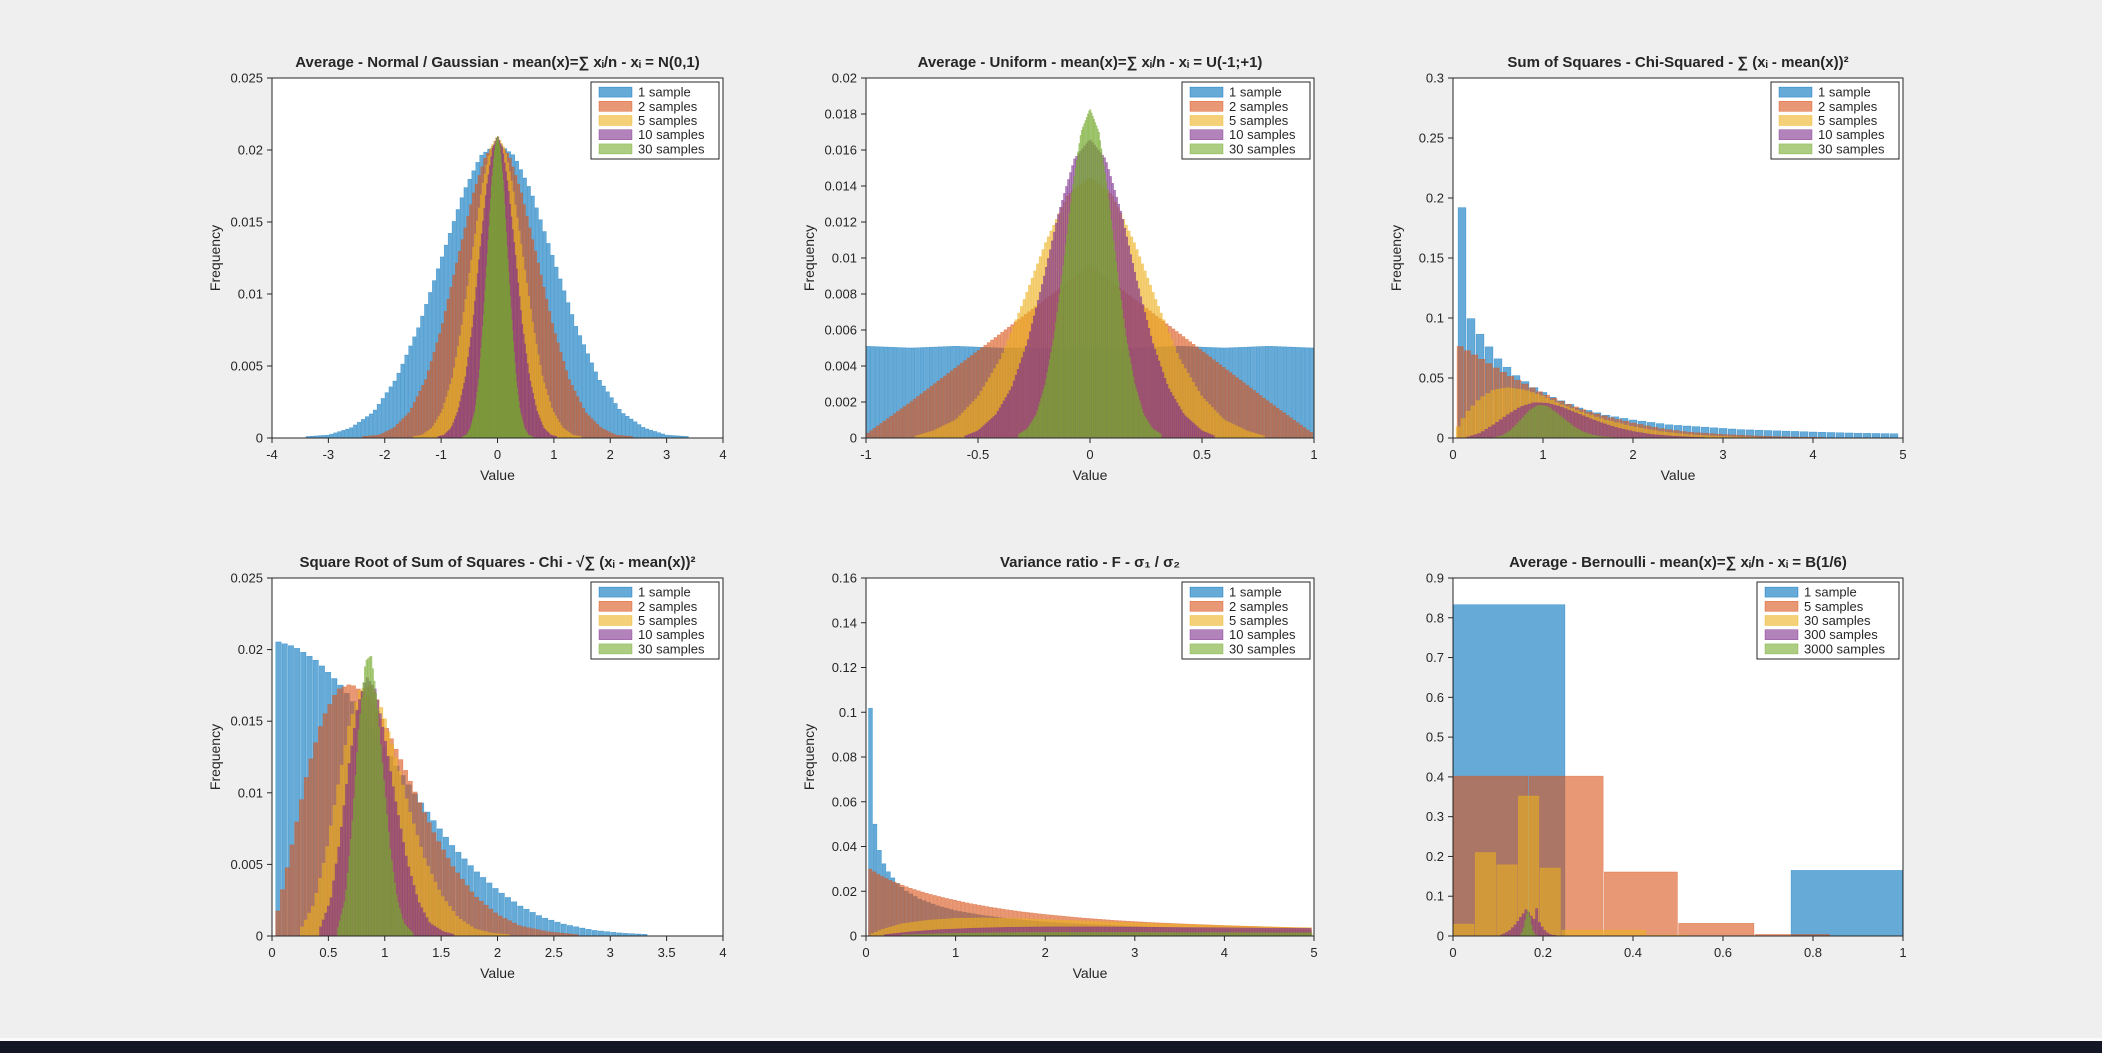  I want to click on bottom-divider-line, so click(1051, 1039).